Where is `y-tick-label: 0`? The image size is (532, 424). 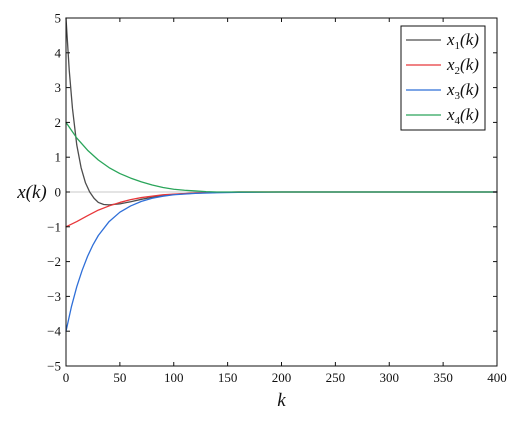
y-tick-label: 0 is located at coordinates (58, 192).